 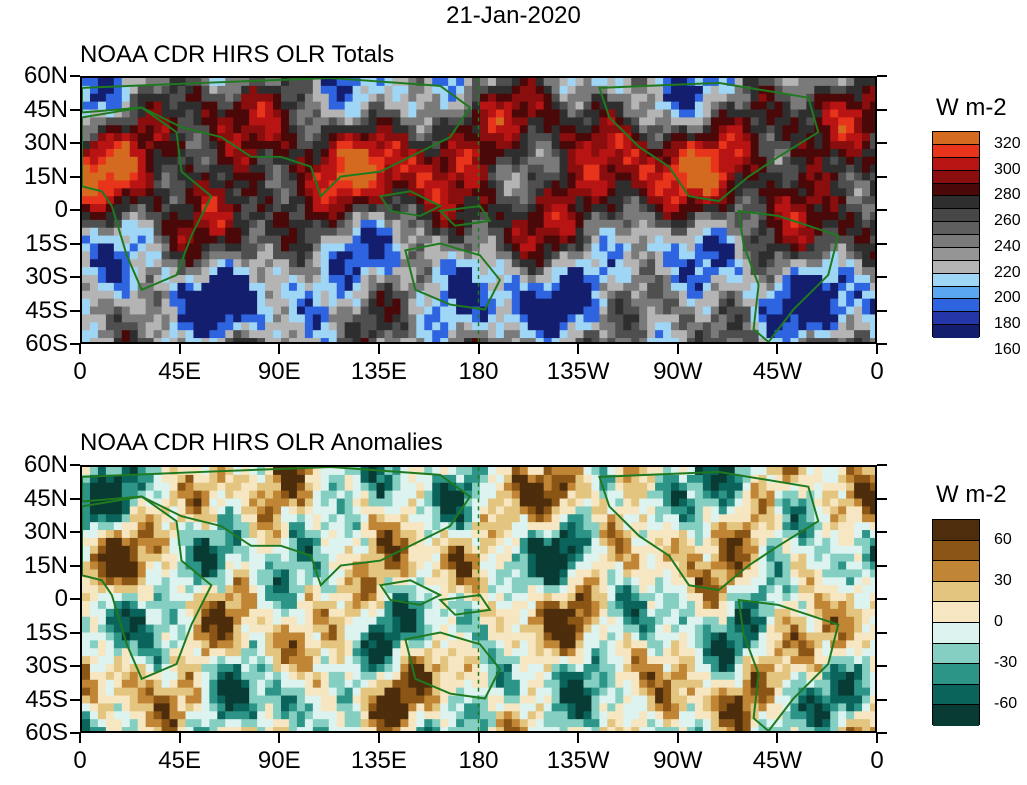 What do you see at coordinates (513, 15) in the screenshot?
I see `page-title: 21-Jan-2020` at bounding box center [513, 15].